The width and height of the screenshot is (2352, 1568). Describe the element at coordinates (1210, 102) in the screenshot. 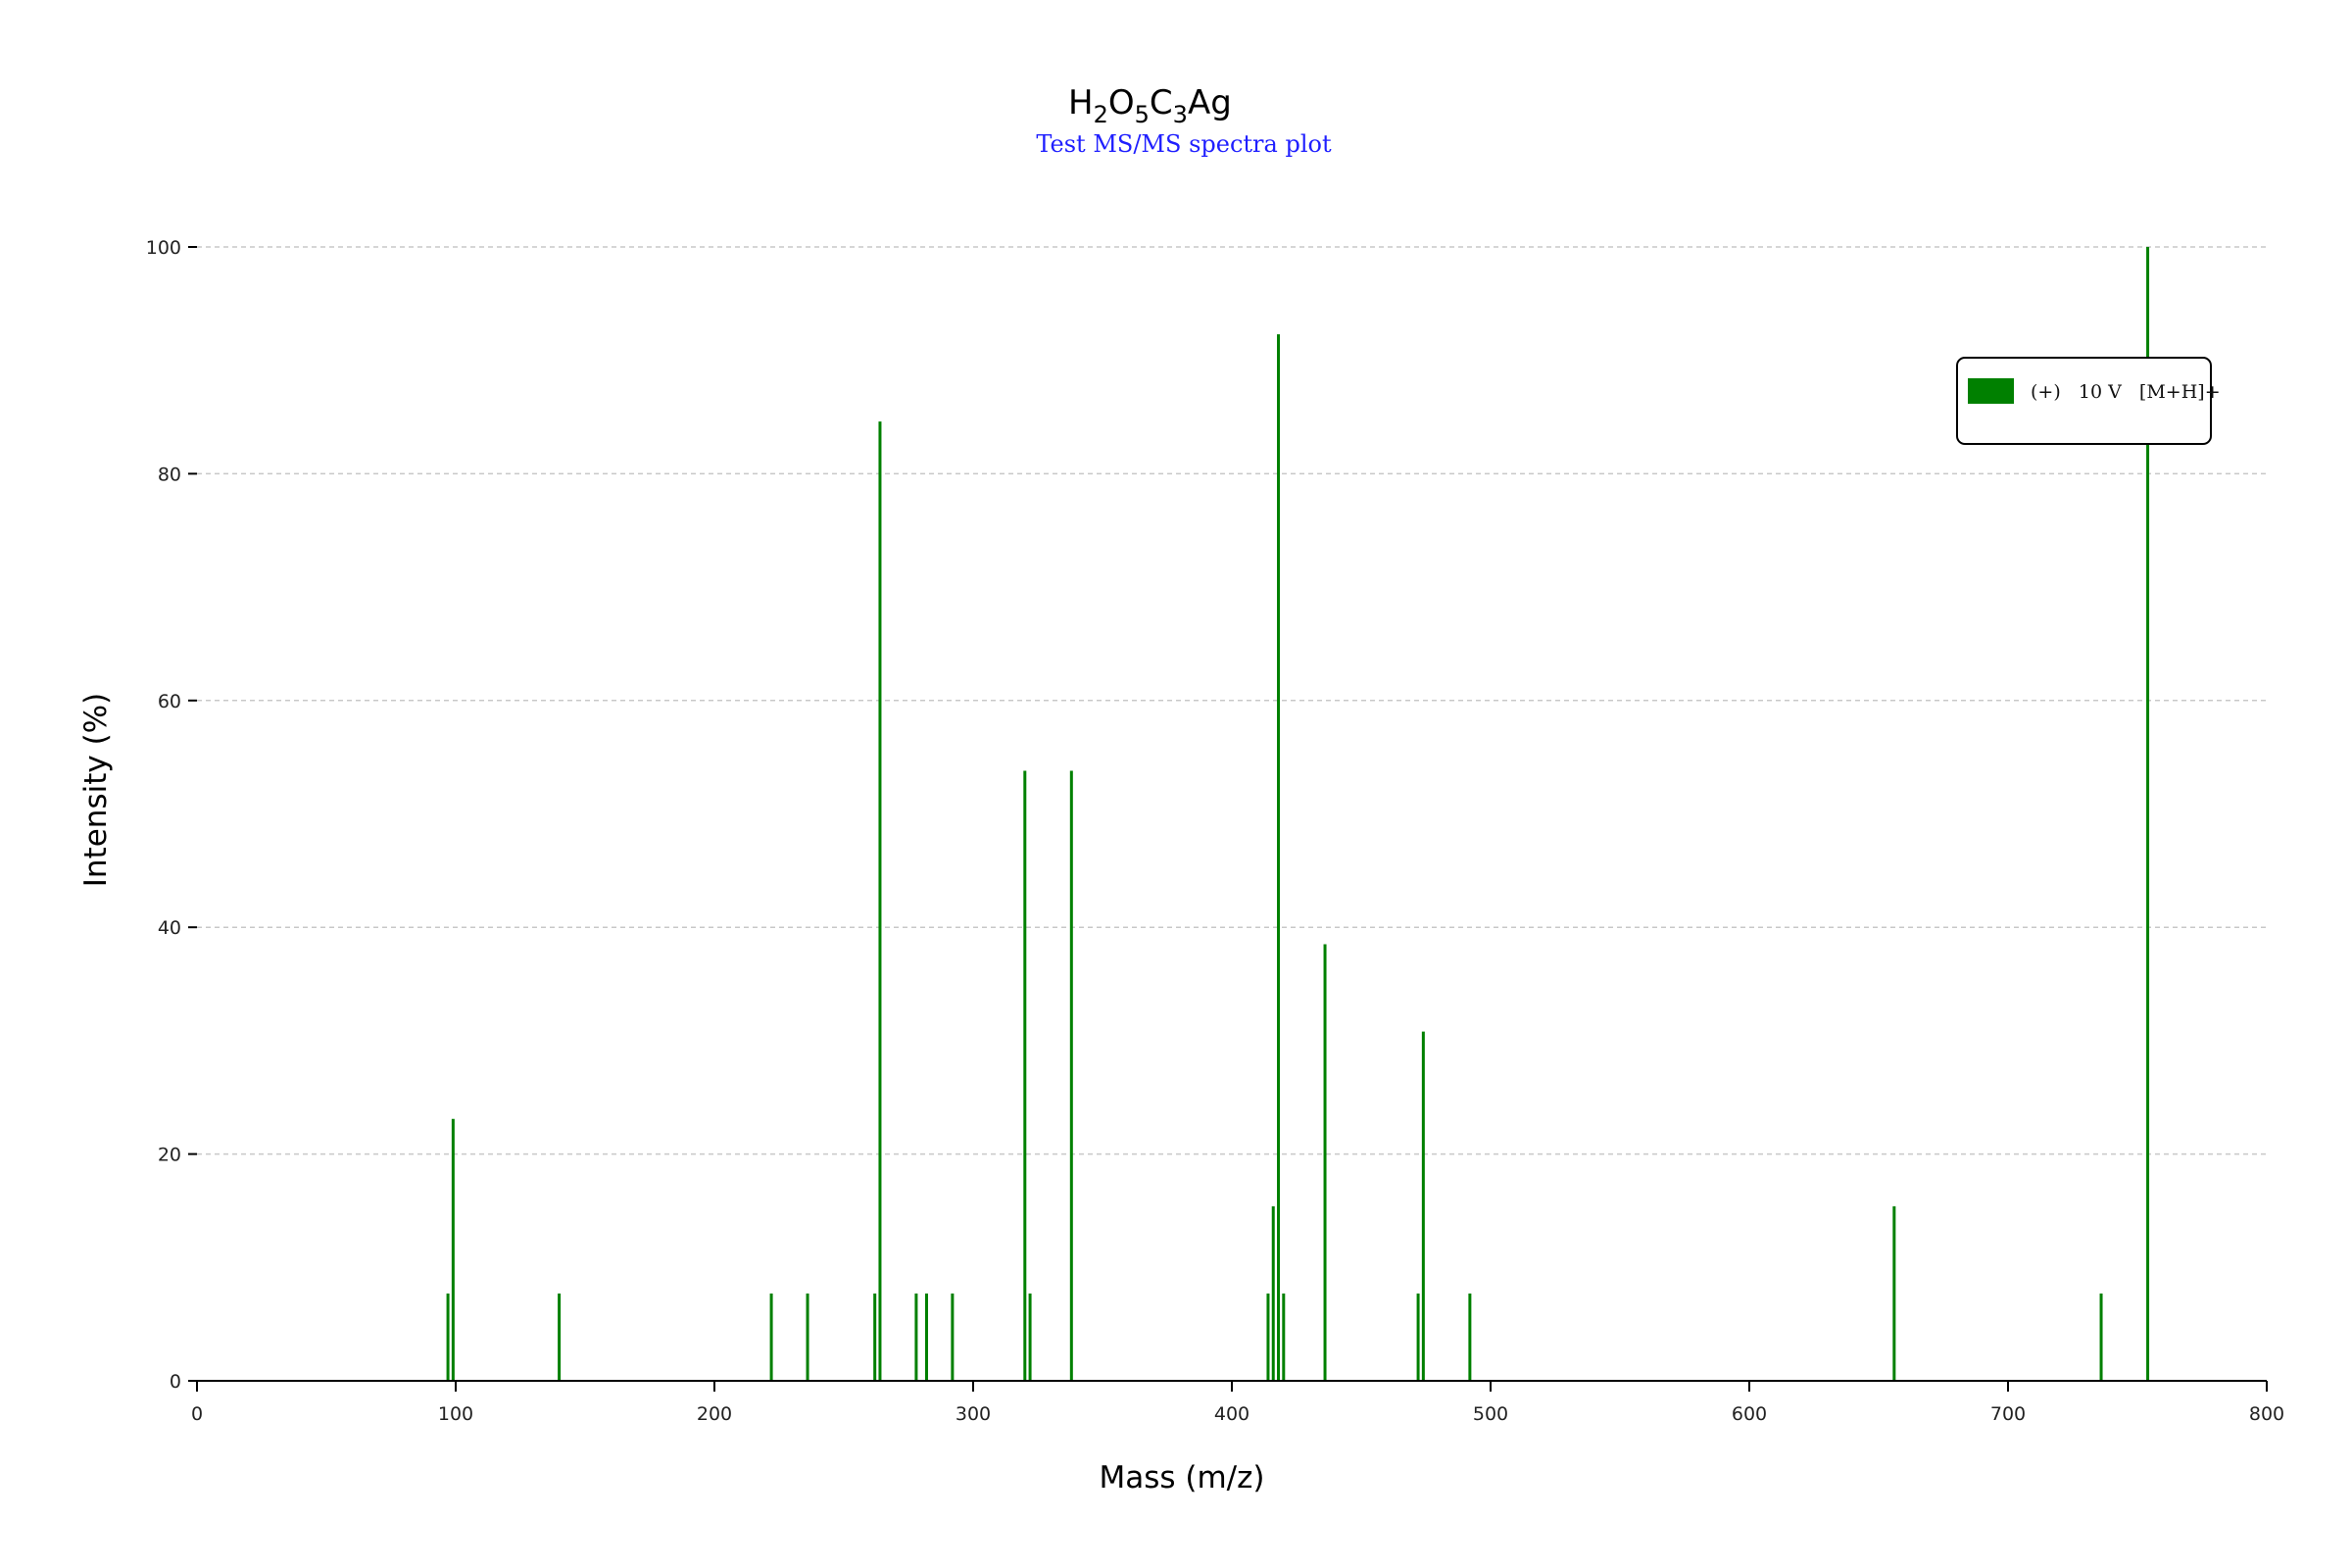

I see `title-part: Ag` at that location.